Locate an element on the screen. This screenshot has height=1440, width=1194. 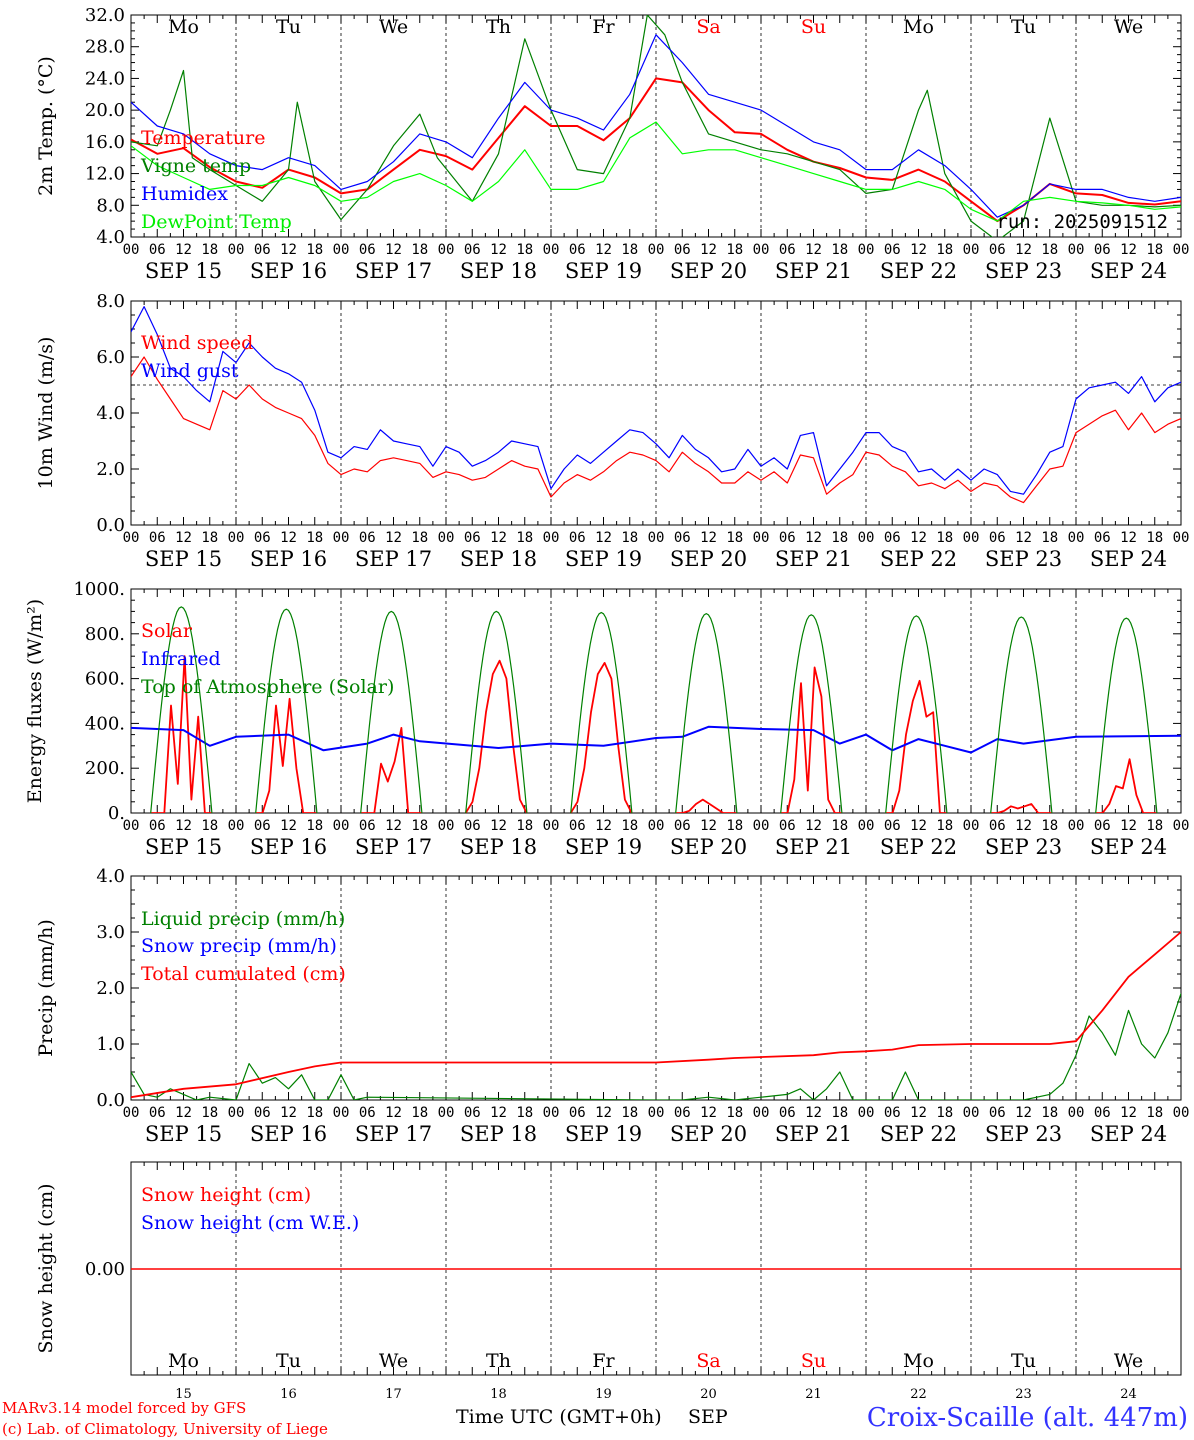
series-total-cumulated-cm is located at coordinates (656, 1014).